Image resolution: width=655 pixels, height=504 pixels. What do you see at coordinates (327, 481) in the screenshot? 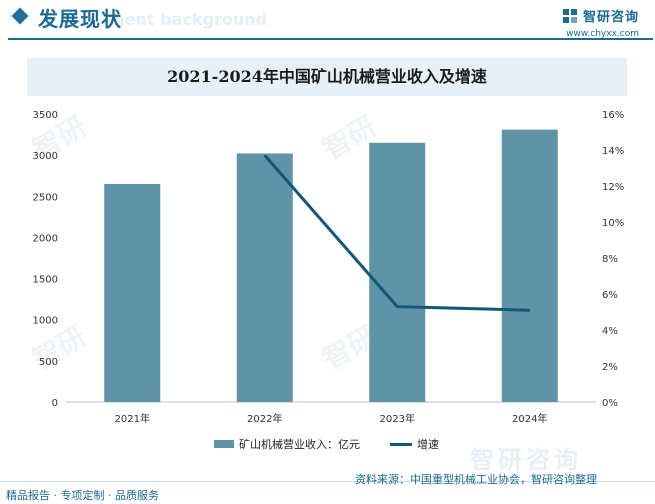
I see `footer-divider` at bounding box center [327, 481].